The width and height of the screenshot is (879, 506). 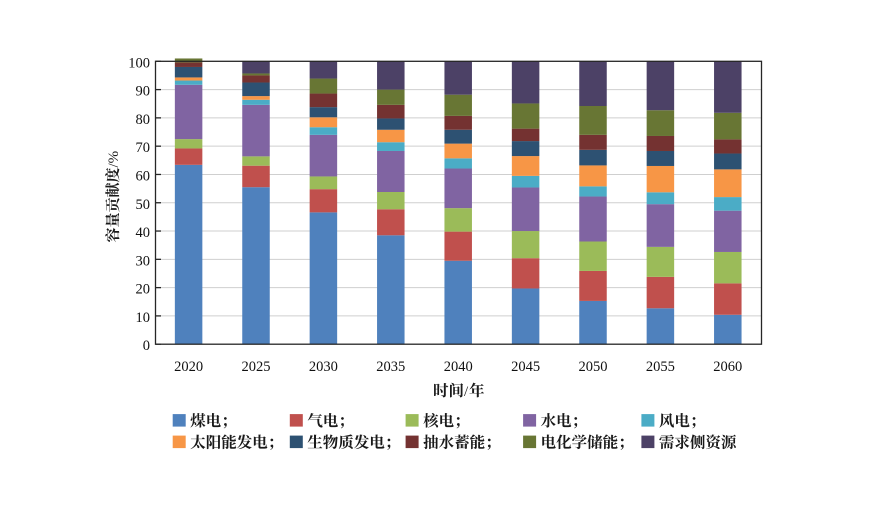 I want to click on svg-text: 10, so click(x=143, y=318).